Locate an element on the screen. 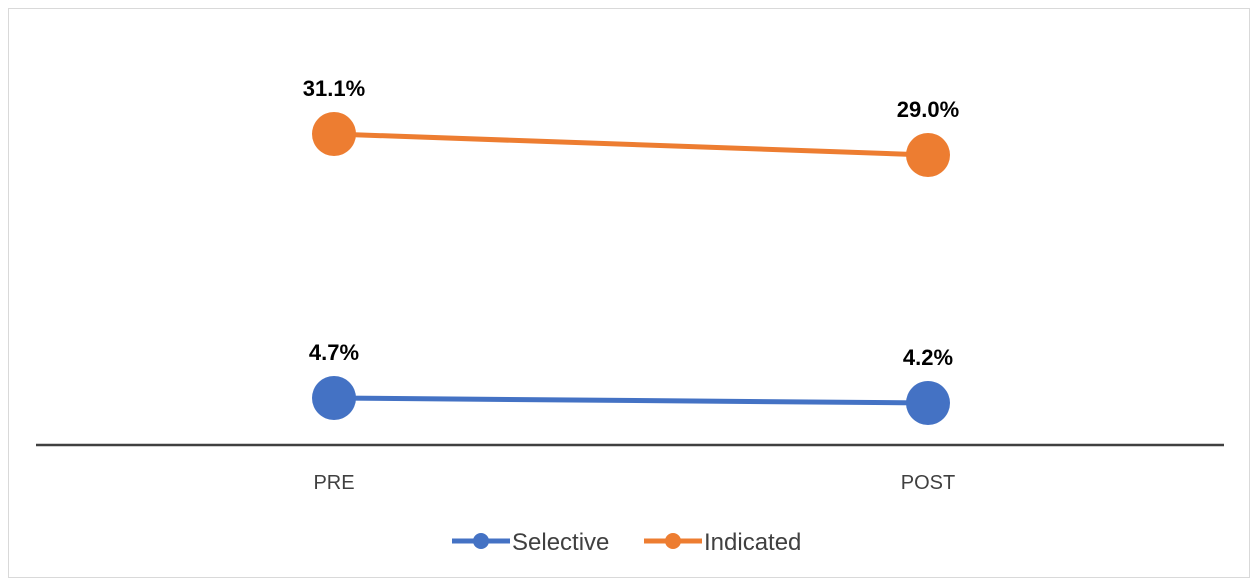 The height and width of the screenshot is (580, 1252). legend-marker-selective is located at coordinates (481, 541).